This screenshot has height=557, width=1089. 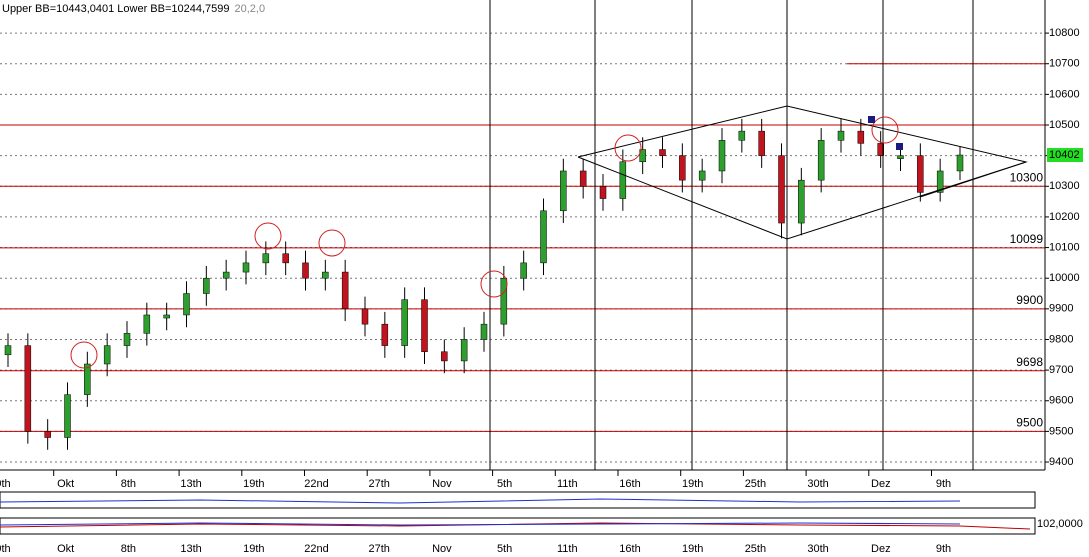 What do you see at coordinates (1027, 239) in the screenshot?
I see `level-label: 10099` at bounding box center [1027, 239].